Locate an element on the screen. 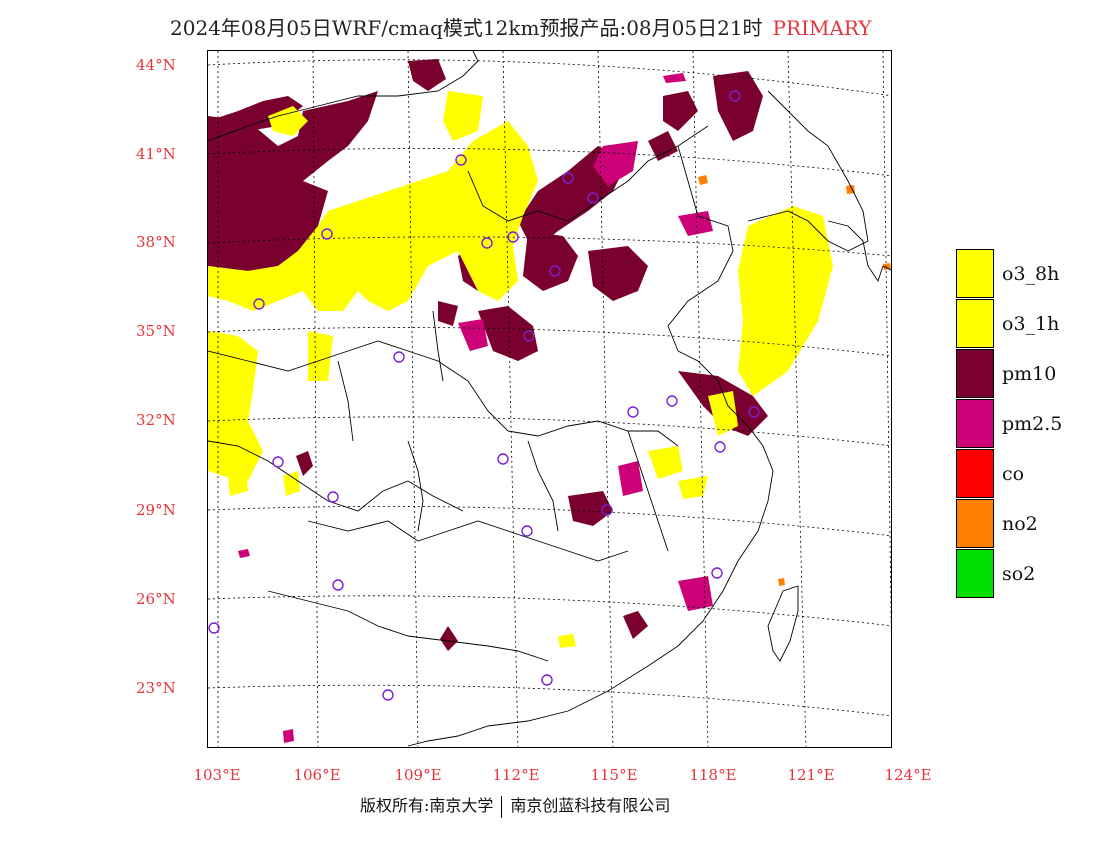 This screenshot has width=1100, height=850. legend-label-so2: so2 is located at coordinates (1019, 574).